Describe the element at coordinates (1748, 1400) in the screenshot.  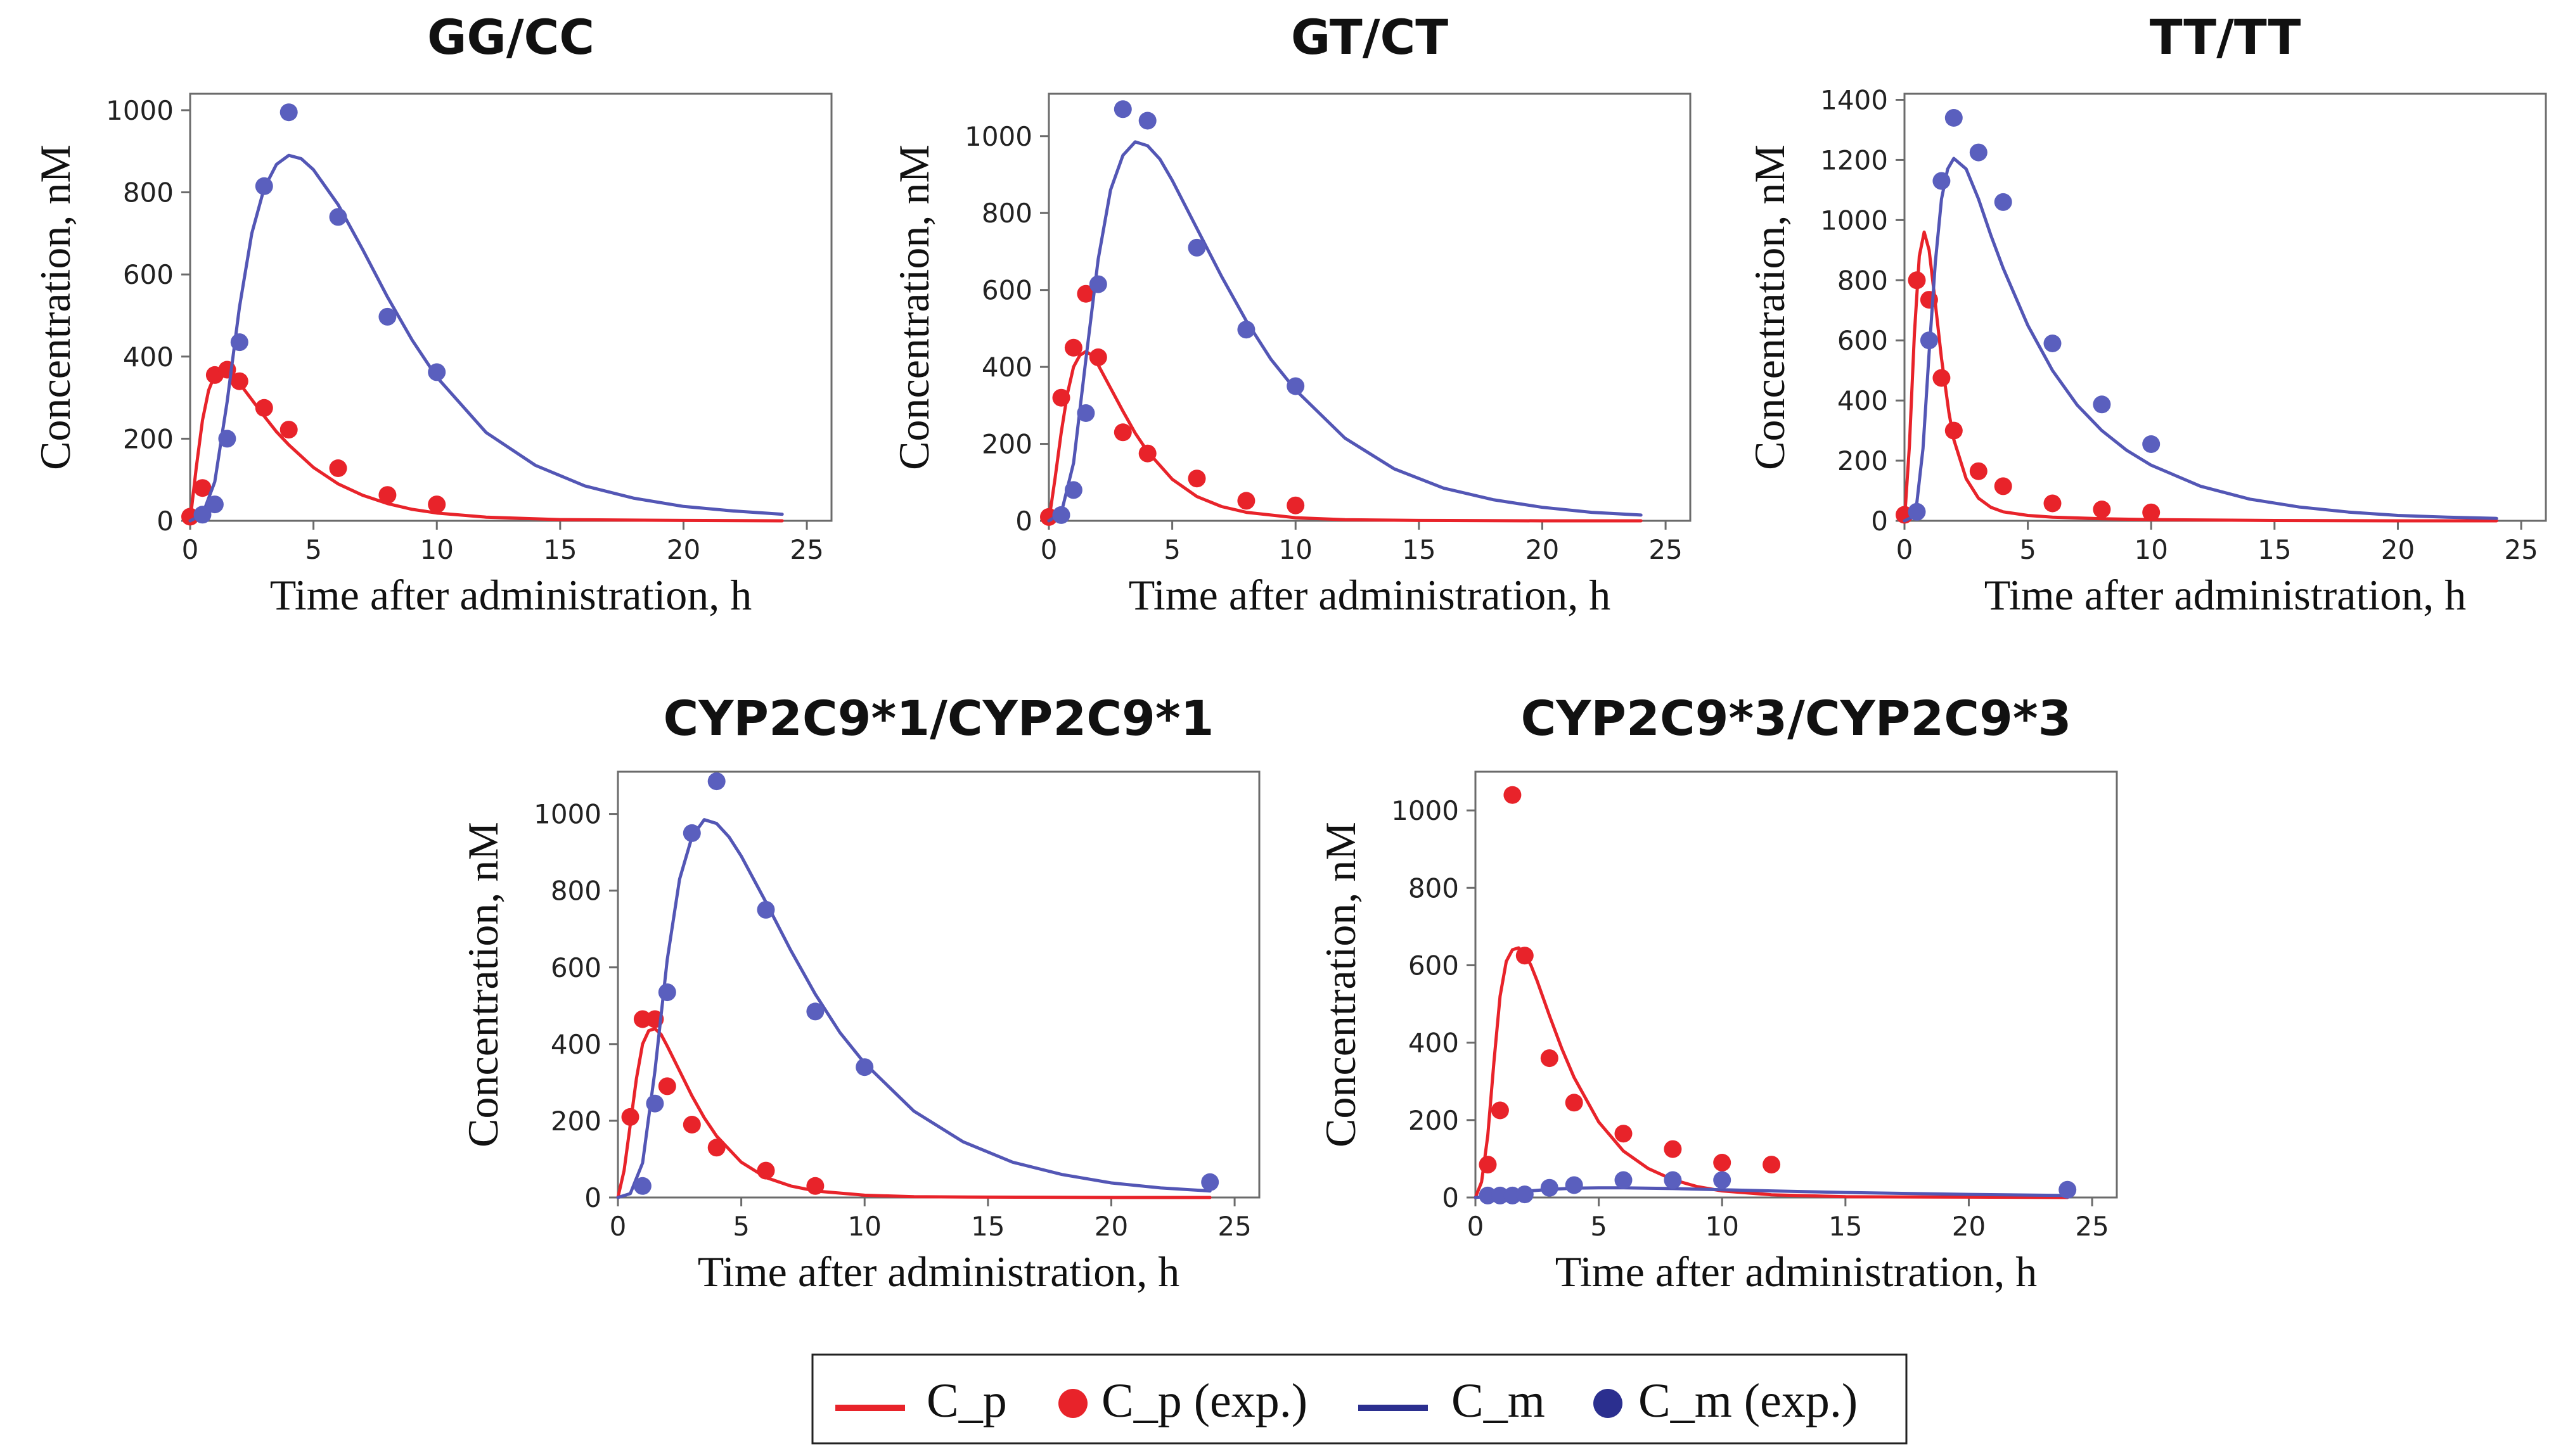
I see `legend-label-cm-exp: C_m (exp.)` at that location.